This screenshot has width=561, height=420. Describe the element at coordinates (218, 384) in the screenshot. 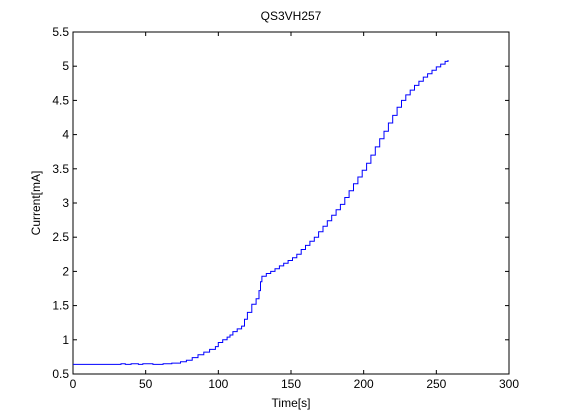

I see `x-tick-label: 100` at that location.